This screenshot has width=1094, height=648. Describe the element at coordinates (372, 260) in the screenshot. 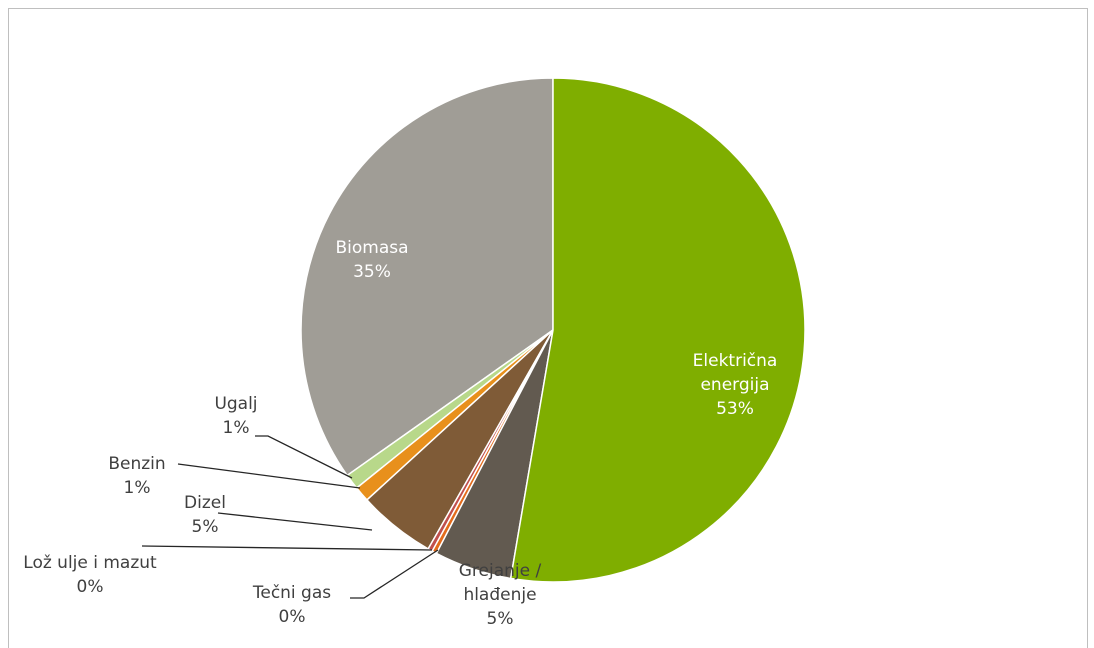

I see `data-label: Biomasa 35%` at that location.